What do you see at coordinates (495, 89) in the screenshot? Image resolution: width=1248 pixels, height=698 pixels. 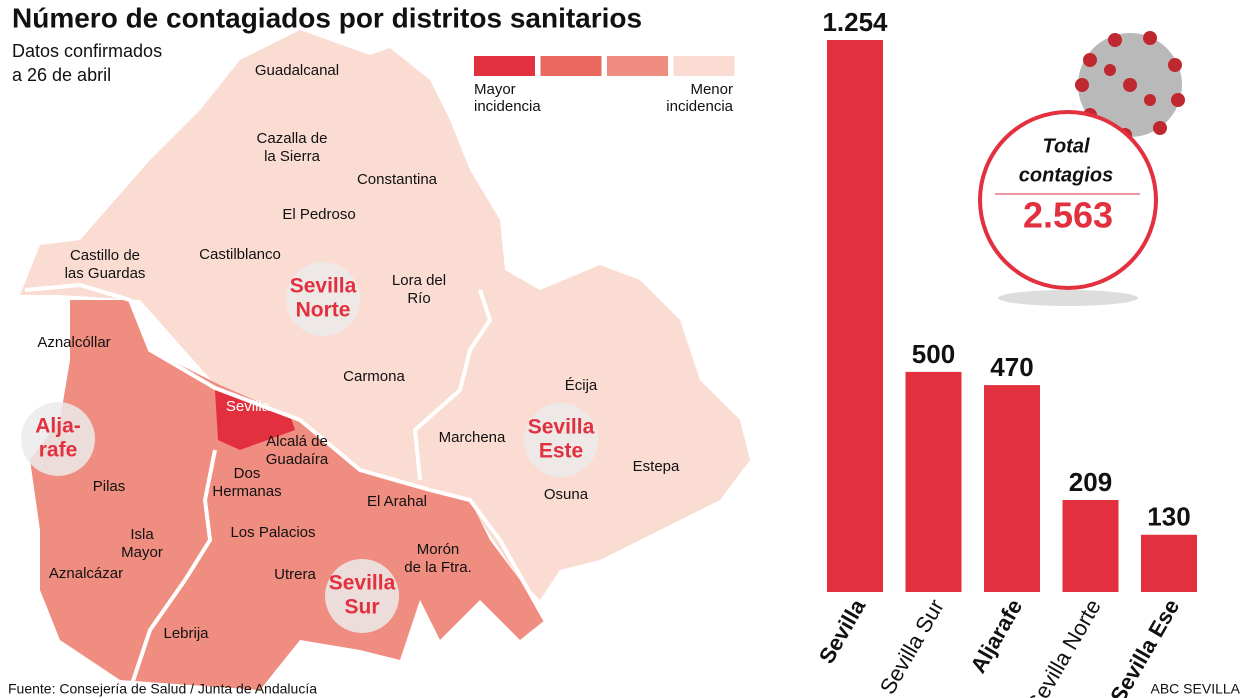 I see `legend-label: Mayor` at bounding box center [495, 89].